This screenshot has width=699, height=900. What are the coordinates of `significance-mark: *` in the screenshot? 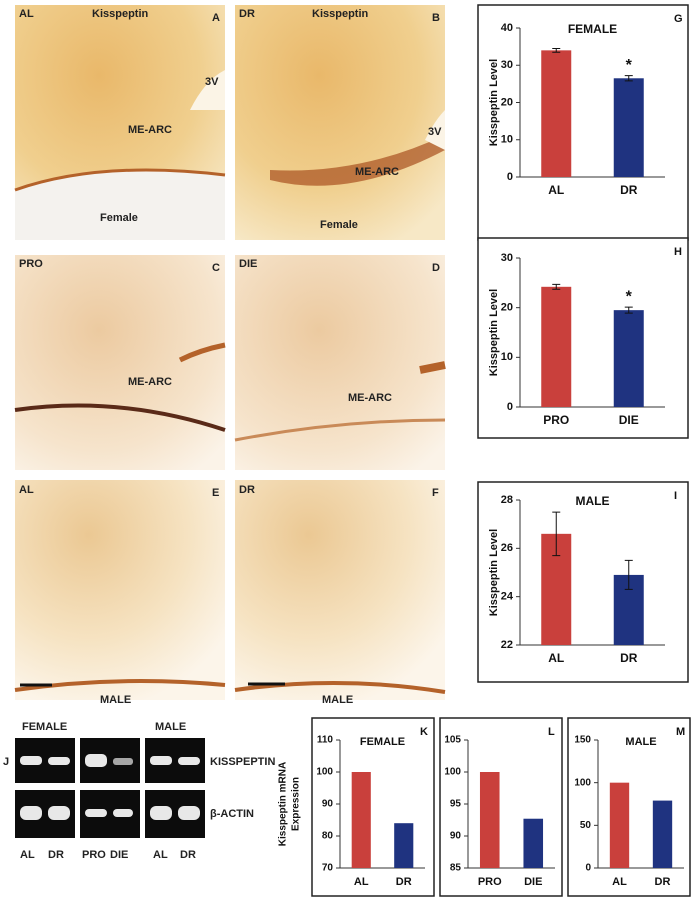 It's located at (629, 296).